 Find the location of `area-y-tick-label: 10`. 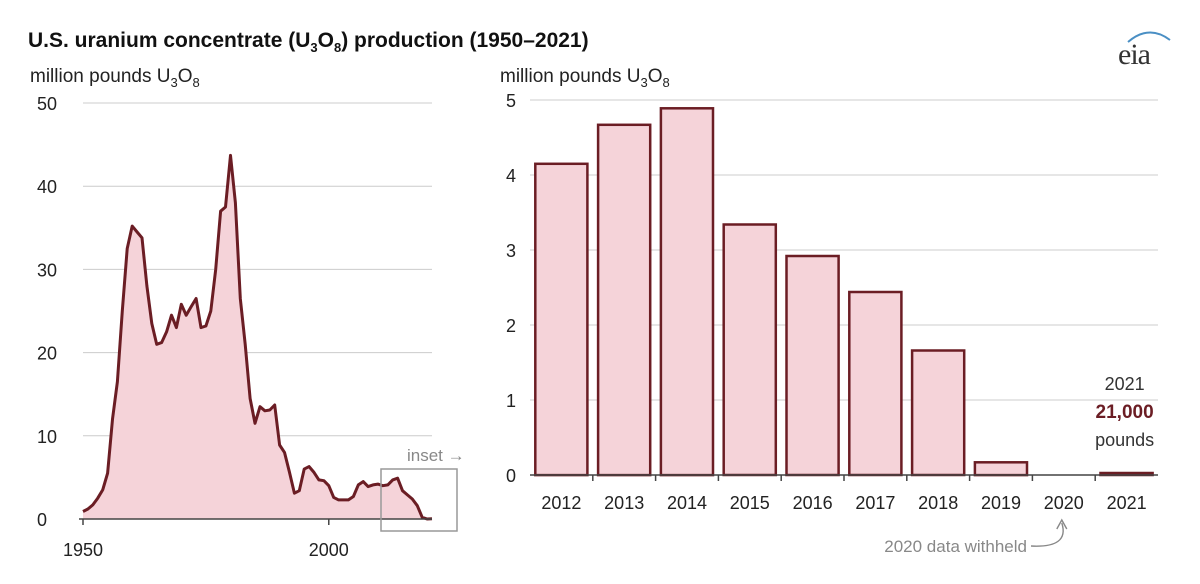

area-y-tick-label: 10 is located at coordinates (47, 437).